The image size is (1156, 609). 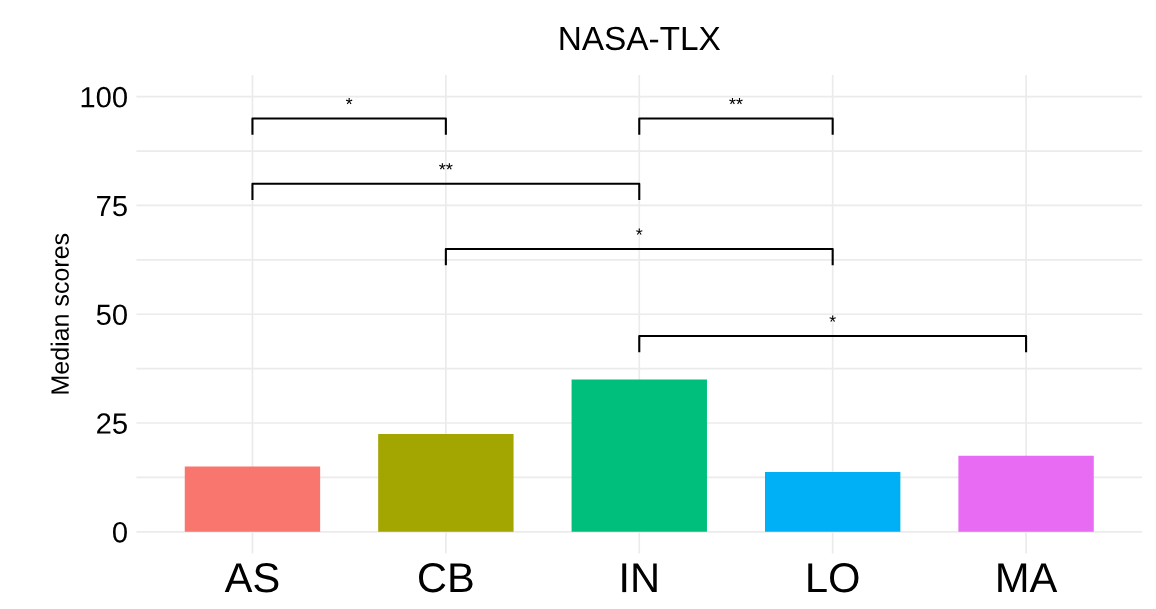 I want to click on y-axis-title: Median scores, so click(x=59, y=313).